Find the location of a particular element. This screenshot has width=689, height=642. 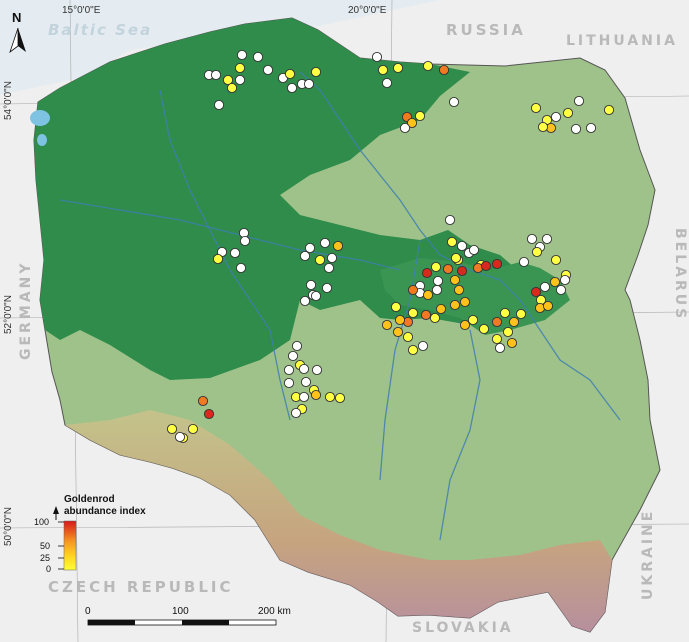

north-arrow-icon: N is located at coordinates (17, 32).